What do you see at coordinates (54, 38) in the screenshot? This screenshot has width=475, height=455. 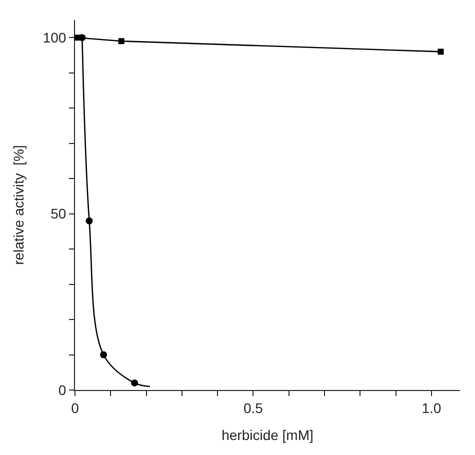 I see `y-tick-label: 100` at bounding box center [54, 38].